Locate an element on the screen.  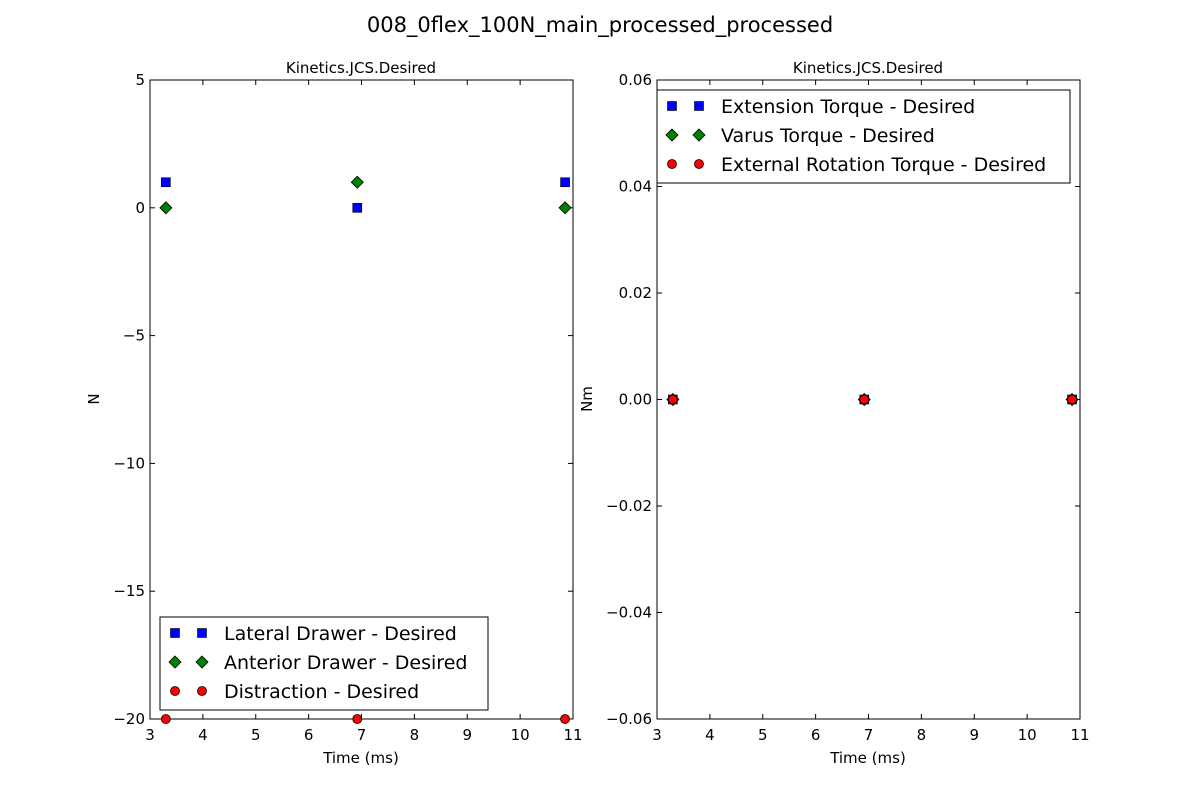
left-y-tick-label: −10 is located at coordinates (129, 463).